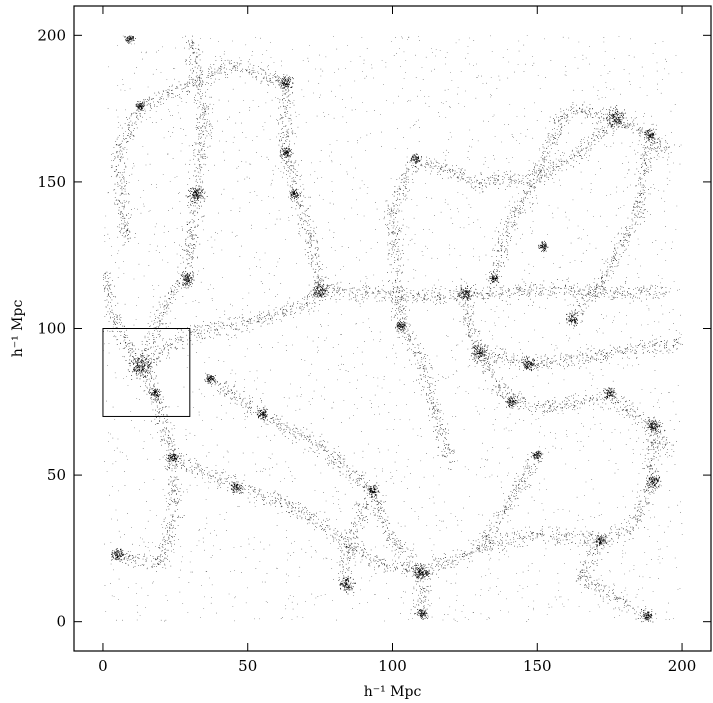 Image resolution: width=713 pixels, height=703 pixels. Describe the element at coordinates (103, 666) in the screenshot. I see `x-tick-label: 0` at that location.